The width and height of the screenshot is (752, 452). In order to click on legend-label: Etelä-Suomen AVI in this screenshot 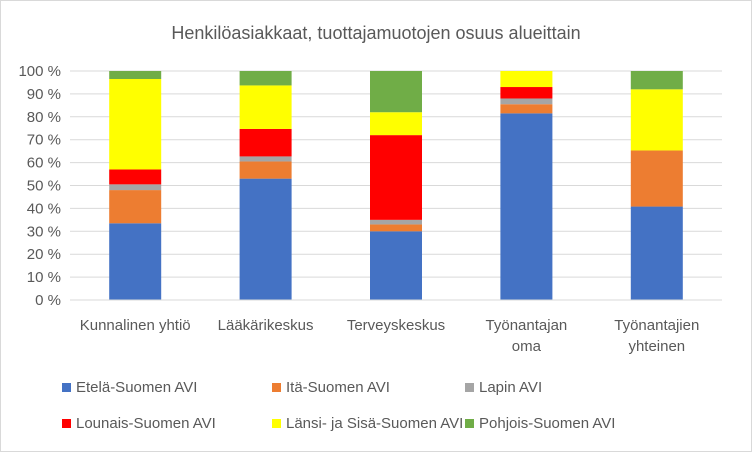, I will do `click(136, 387)`.